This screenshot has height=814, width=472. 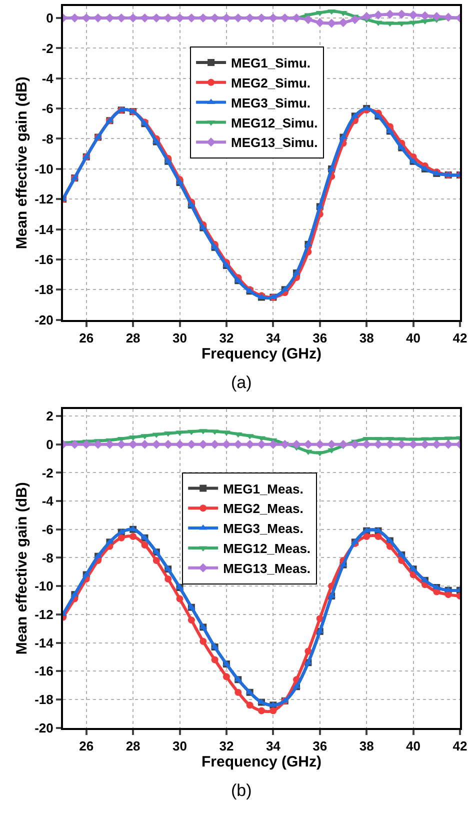 What do you see at coordinates (271, 82) in the screenshot?
I see `legend-label: MEG2_Simu.` at bounding box center [271, 82].